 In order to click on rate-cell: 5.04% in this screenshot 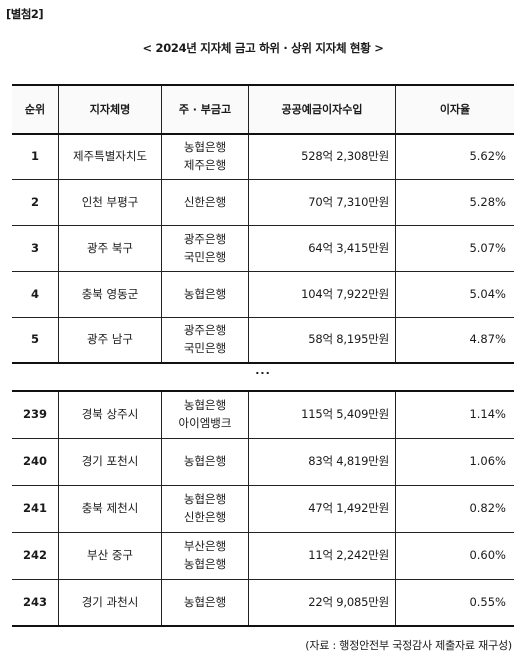, I will do `click(487, 293)`.